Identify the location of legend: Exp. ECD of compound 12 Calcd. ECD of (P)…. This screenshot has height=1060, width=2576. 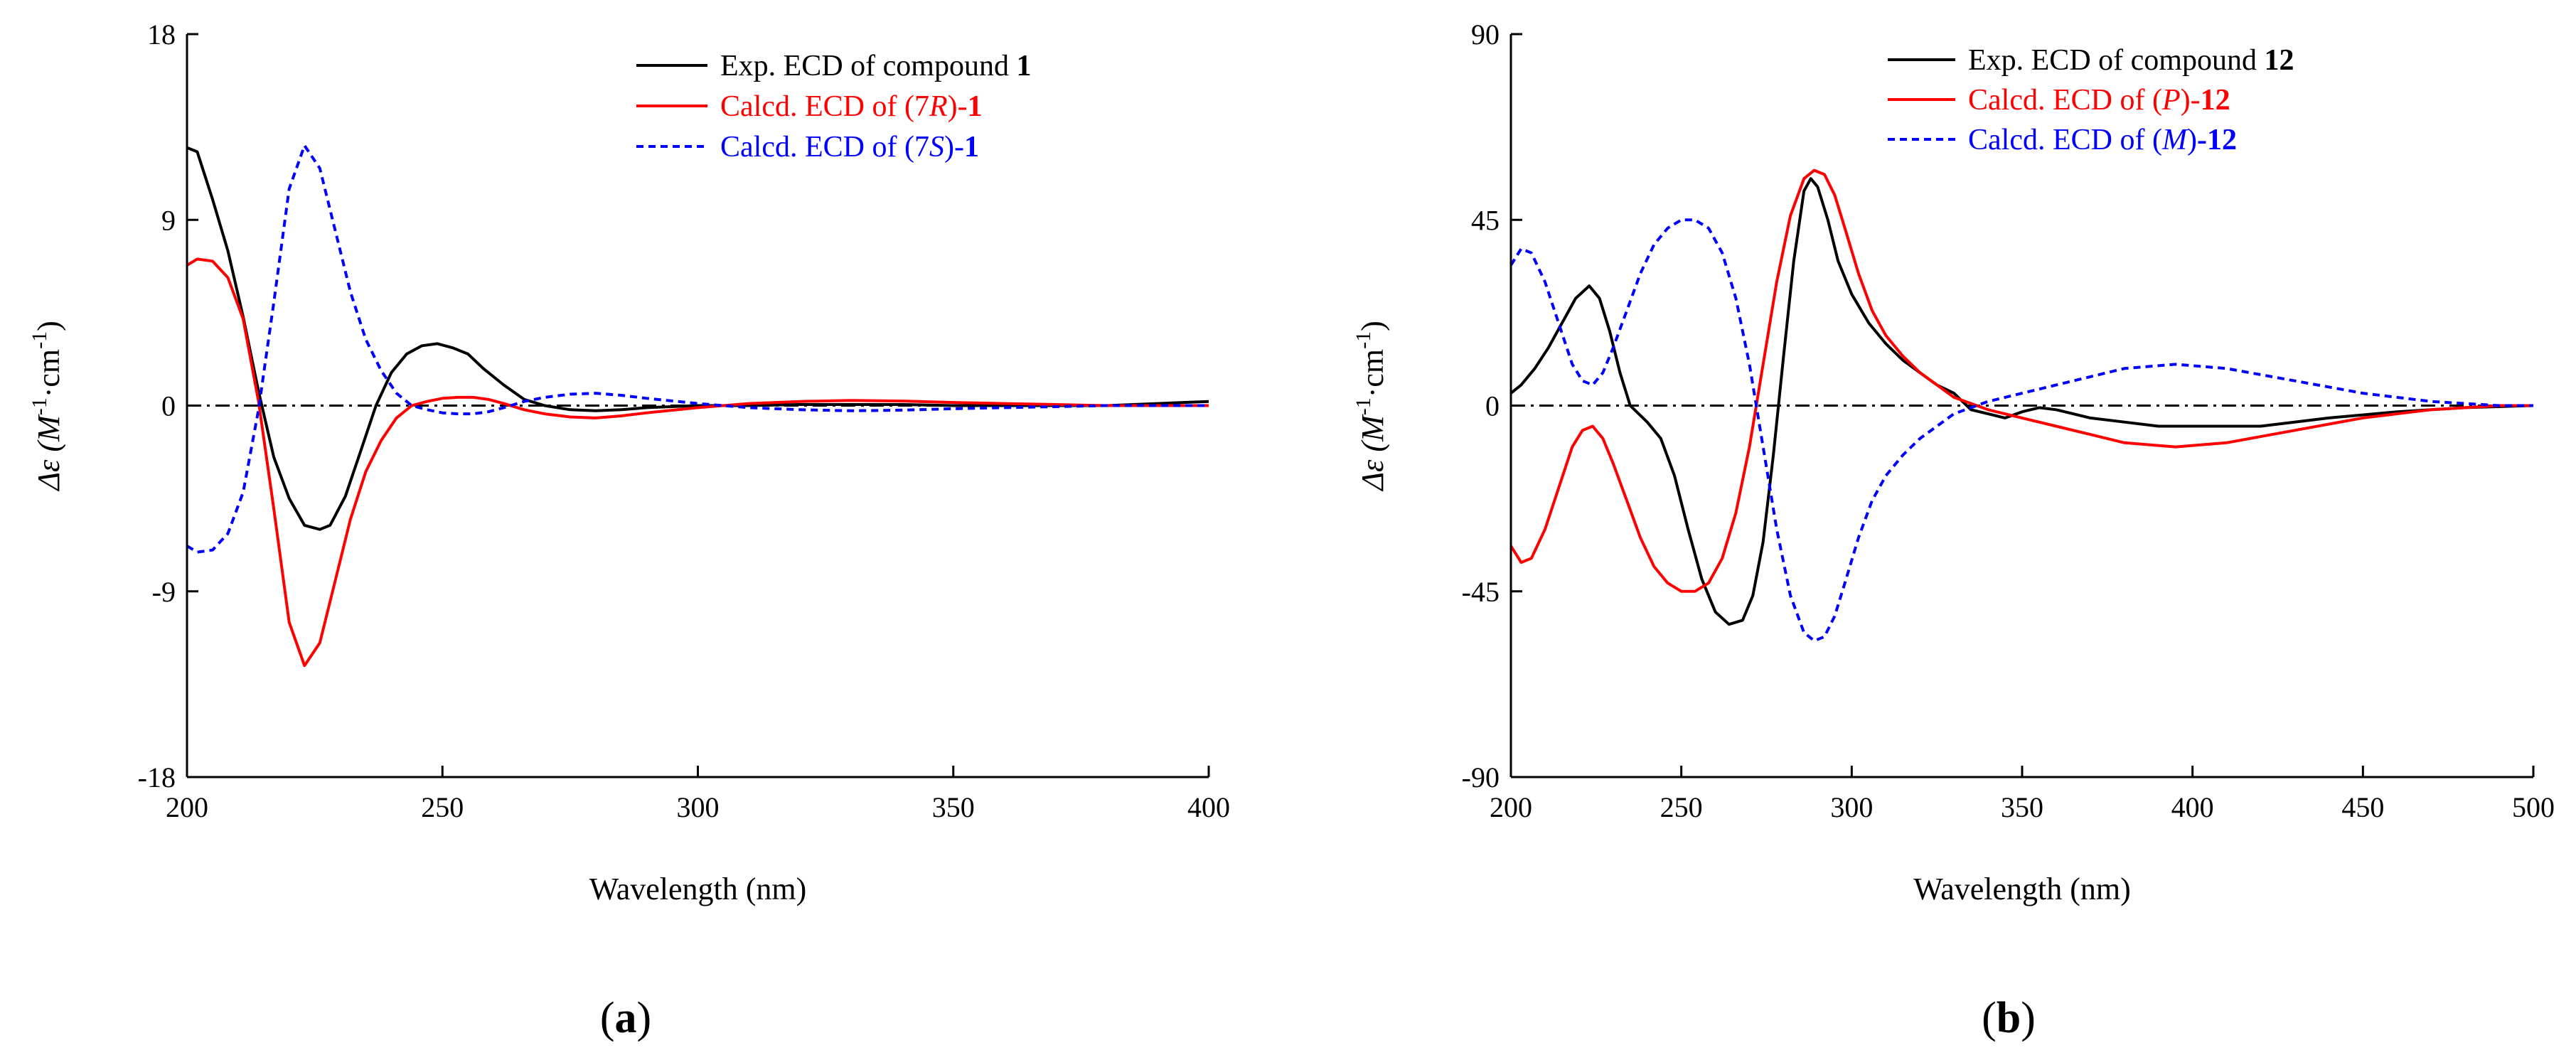
(2091, 100).